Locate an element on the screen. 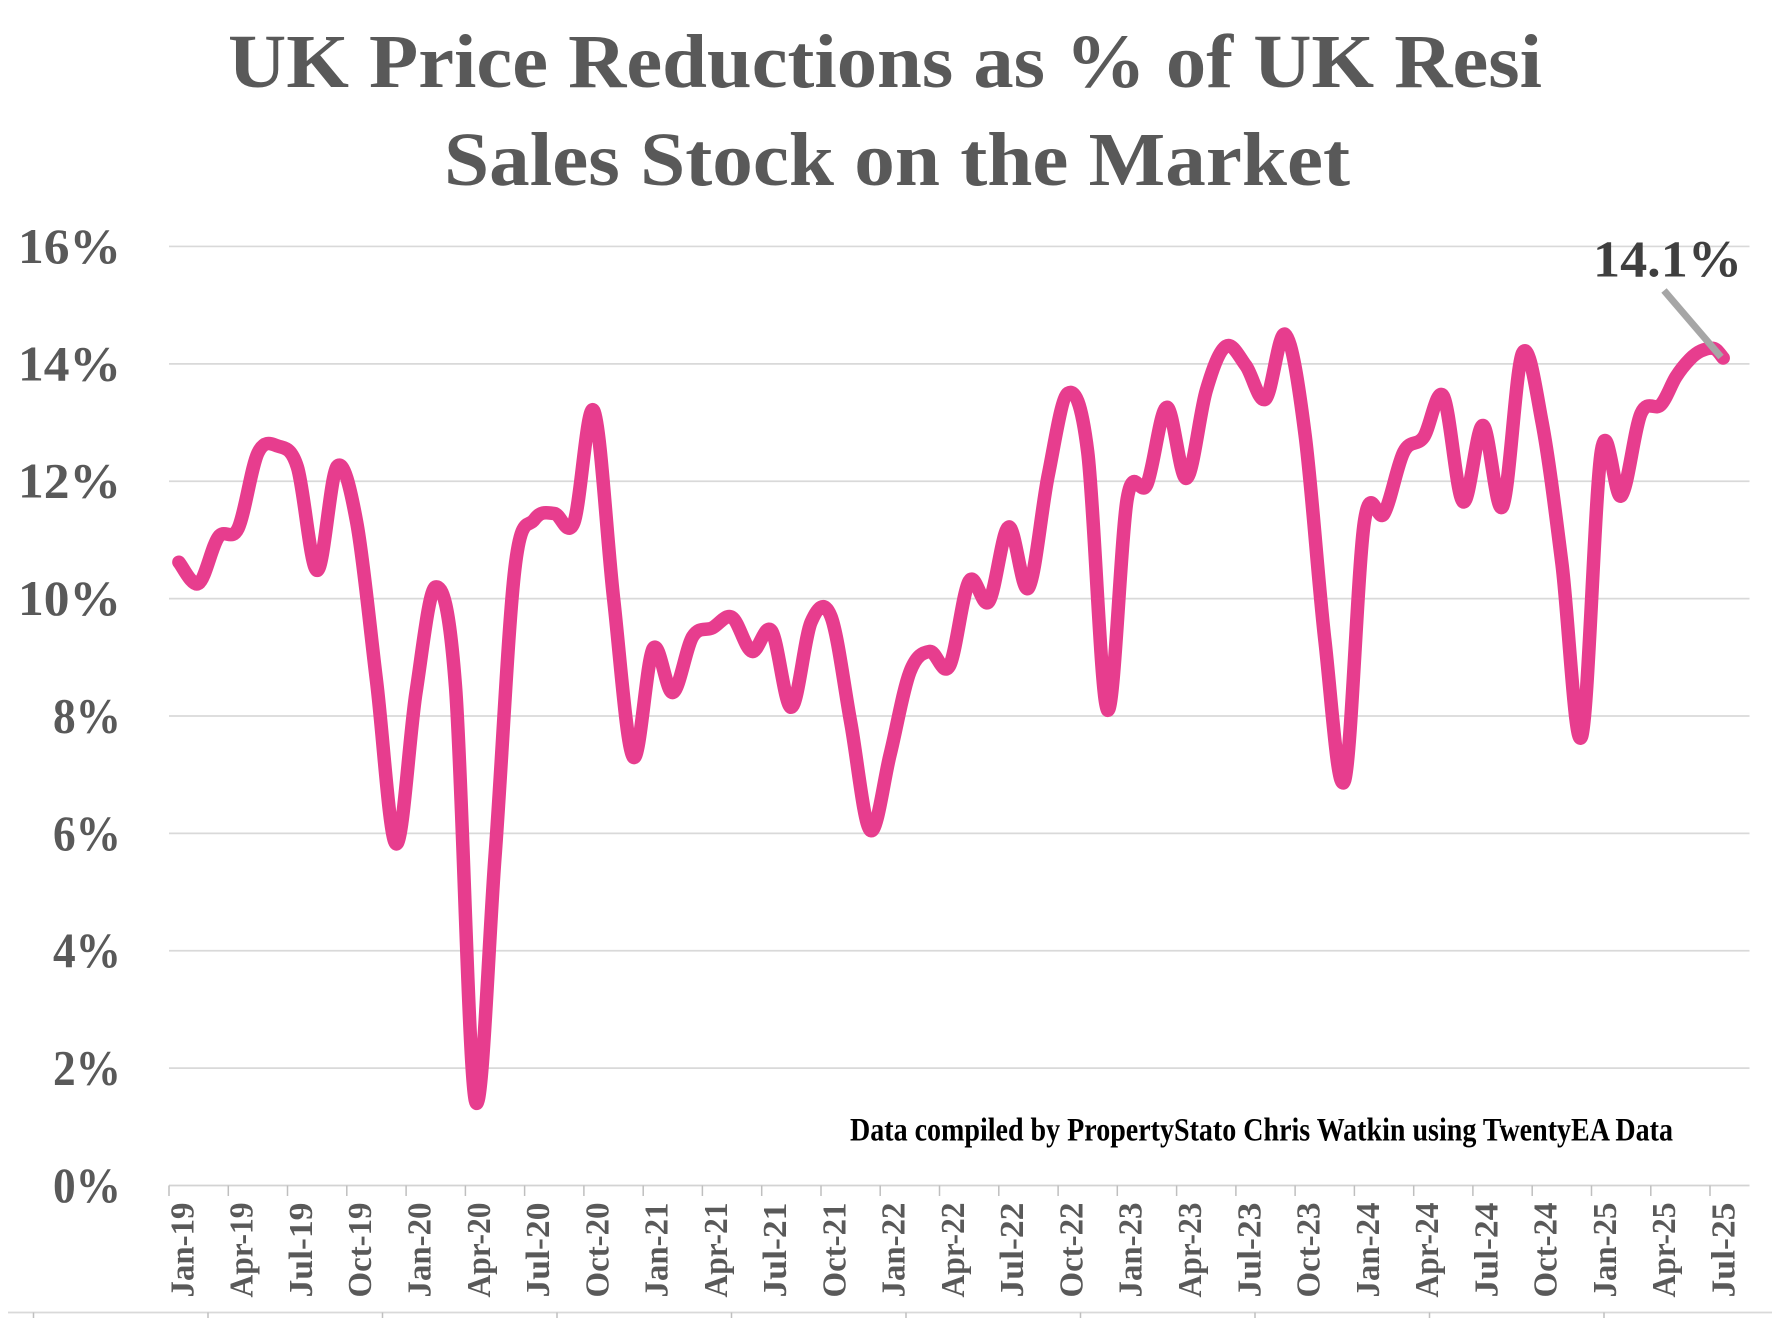 This screenshot has width=1772, height=1318. svg-text: 4% is located at coordinates (87, 950).